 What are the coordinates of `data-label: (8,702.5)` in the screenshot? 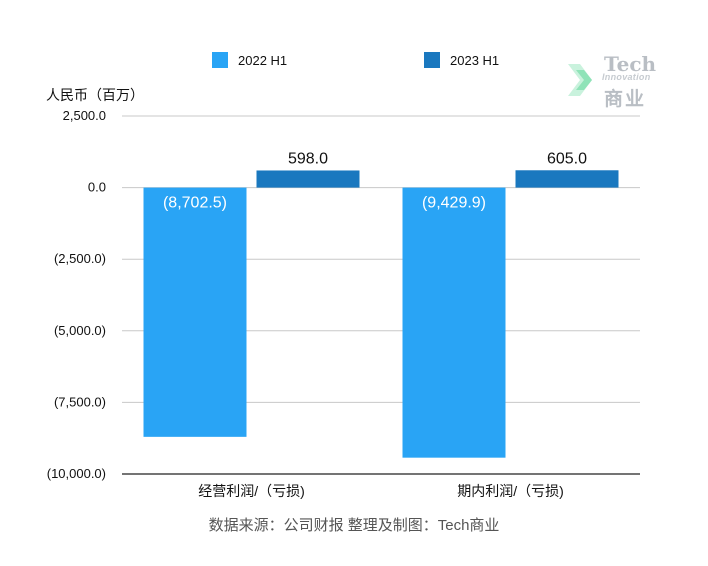 It's located at (195, 203).